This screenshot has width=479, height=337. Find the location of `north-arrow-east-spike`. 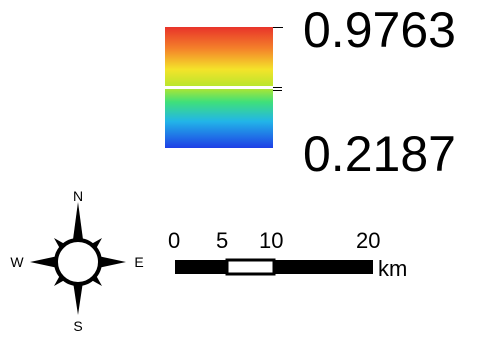

north-arrow-east-spike is located at coordinates (112, 262).